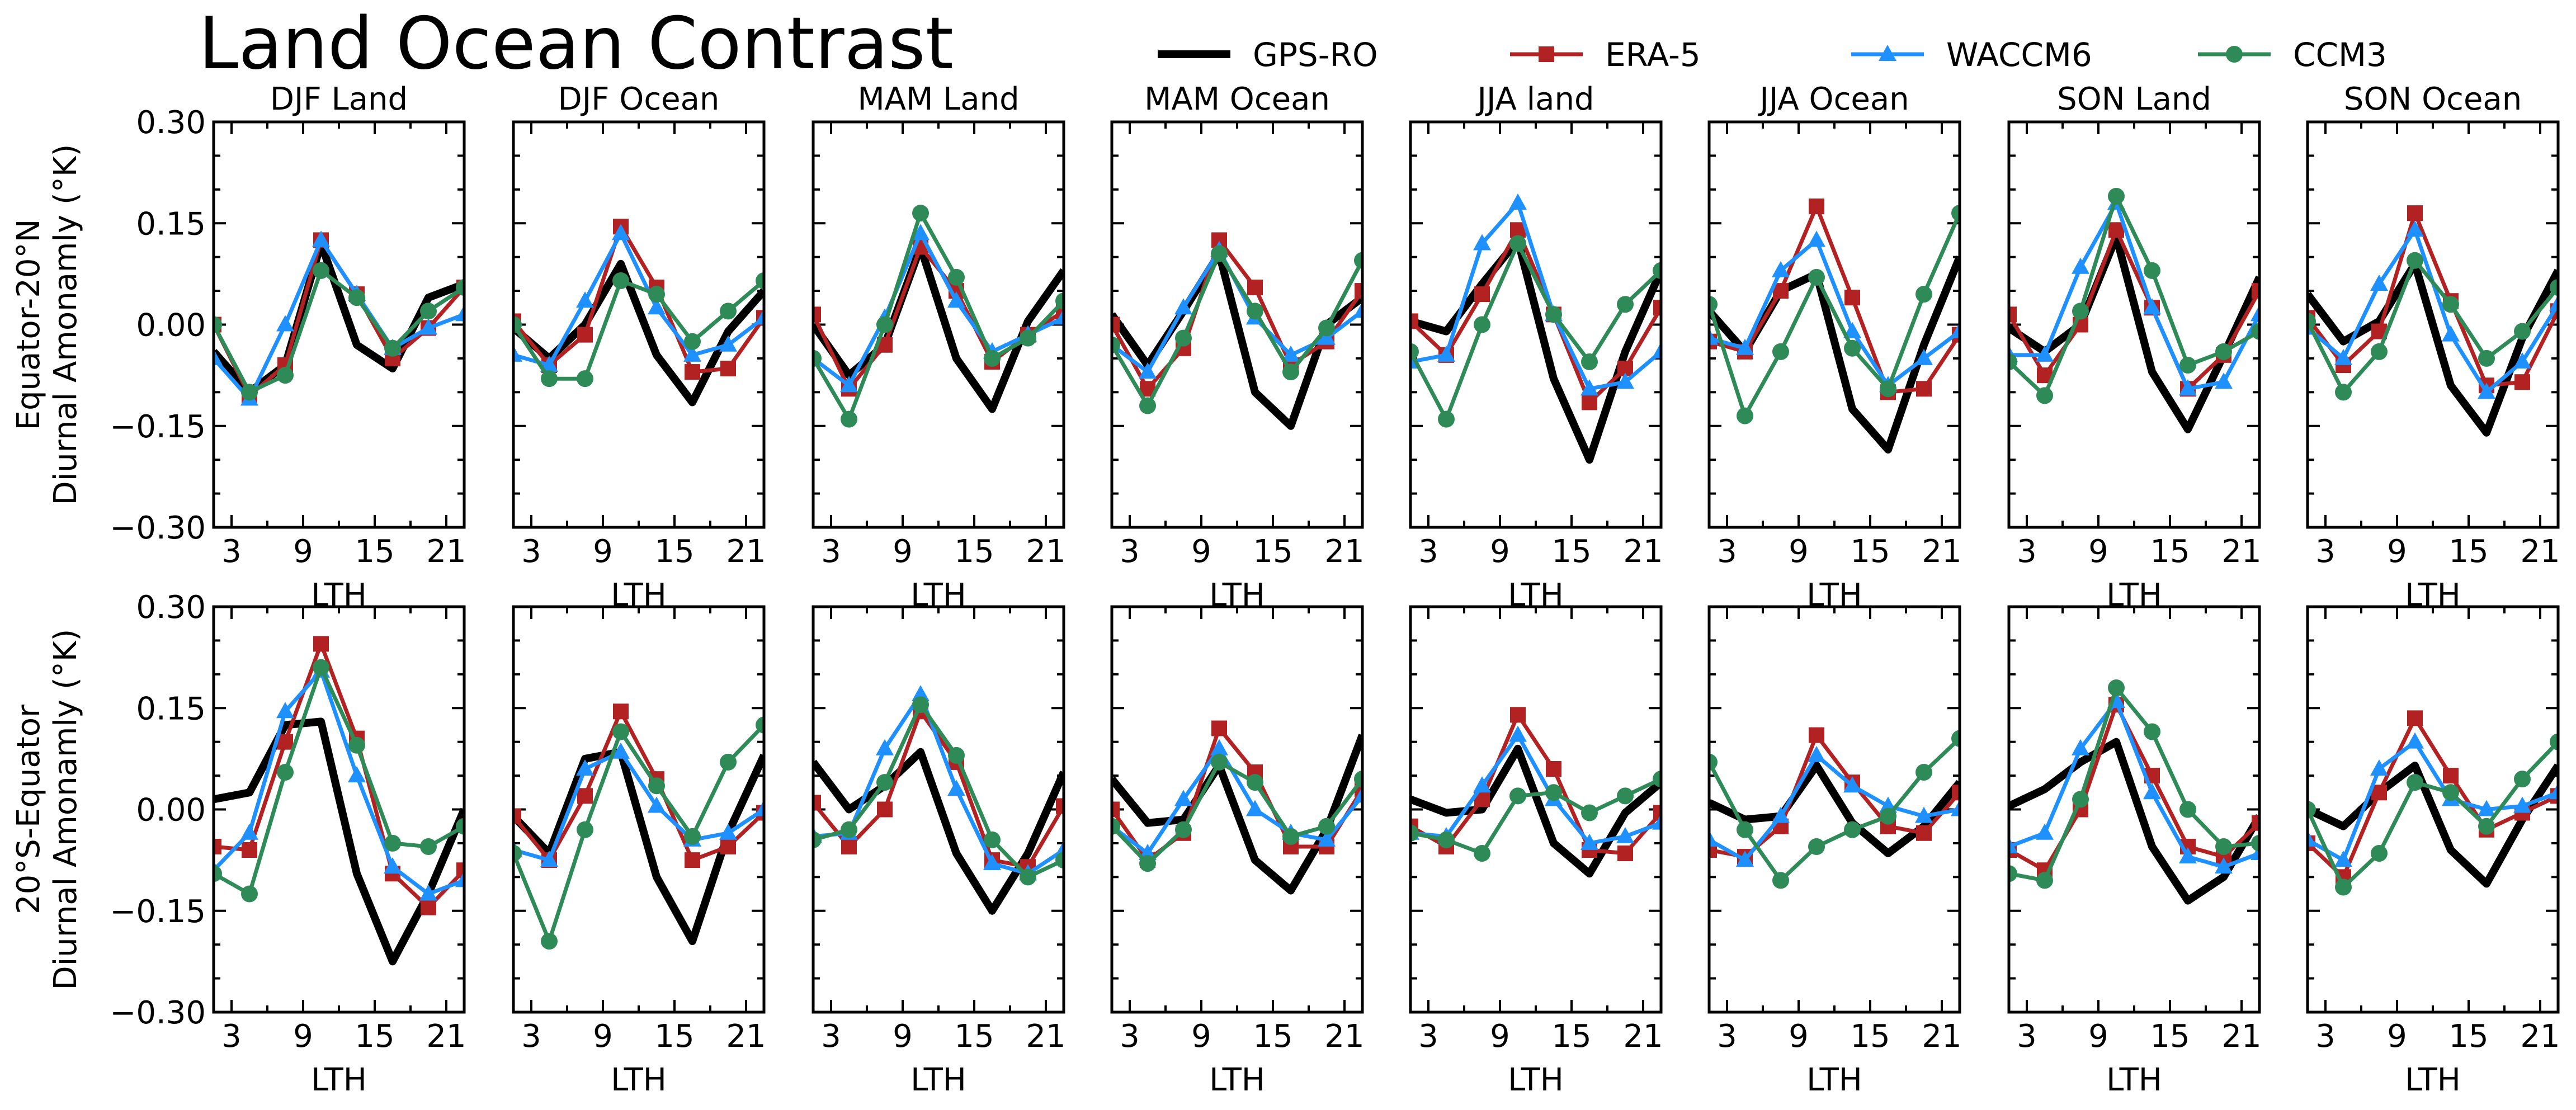 The image size is (2576, 1110). Describe the element at coordinates (1834, 851) in the screenshot. I see `panel-jja-ocean-row2: 3 9 15 21 LTH` at that location.